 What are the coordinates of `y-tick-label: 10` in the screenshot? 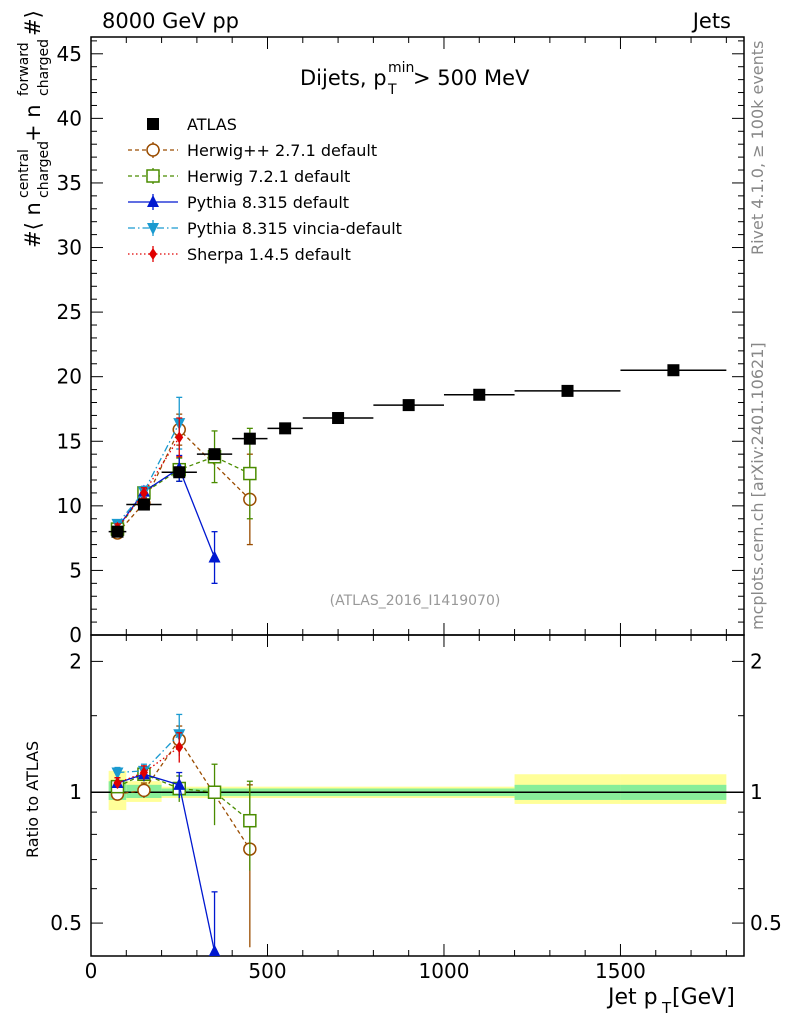 It's located at (69, 506).